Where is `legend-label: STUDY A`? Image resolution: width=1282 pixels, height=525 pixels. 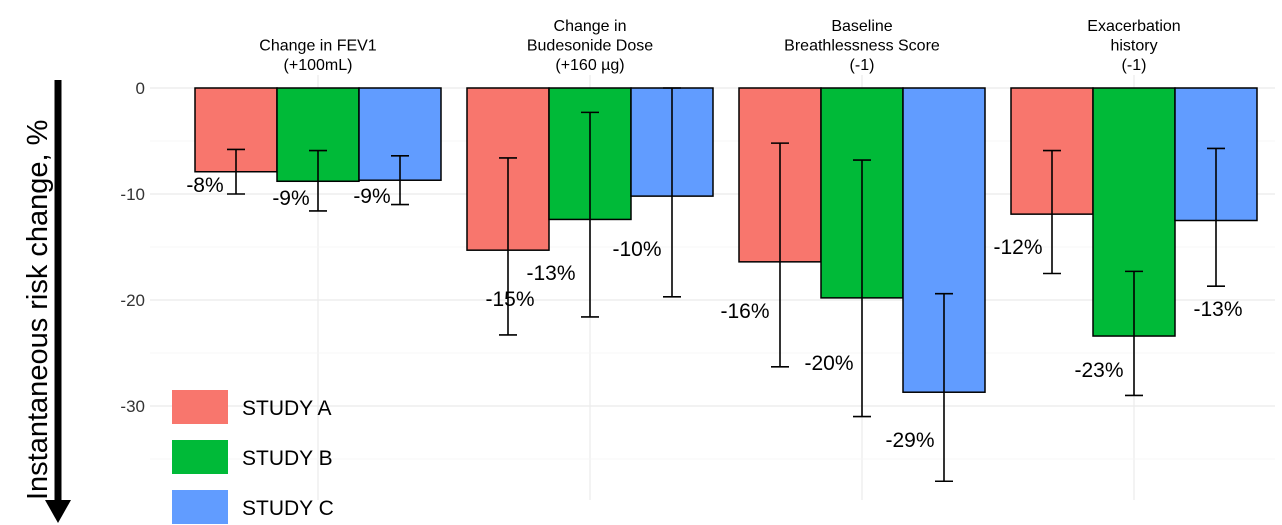 legend-label: STUDY A is located at coordinates (286, 408).